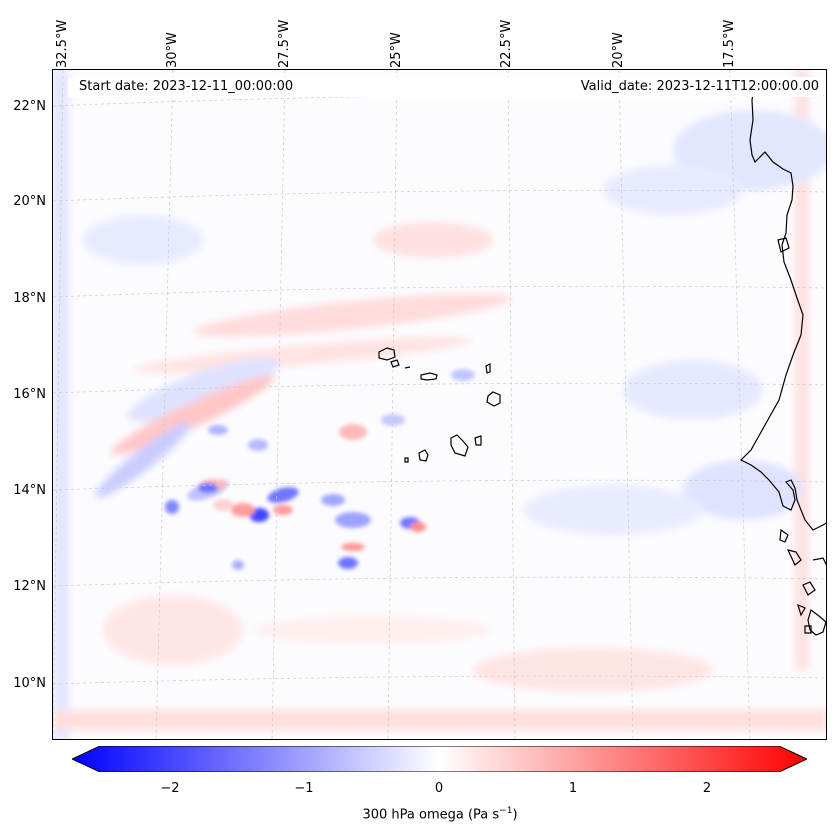 The width and height of the screenshot is (837, 839). What do you see at coordinates (431, 815) in the screenshot?
I see `colorbar-label-text: 300 hPa omega (Pa s` at bounding box center [431, 815].